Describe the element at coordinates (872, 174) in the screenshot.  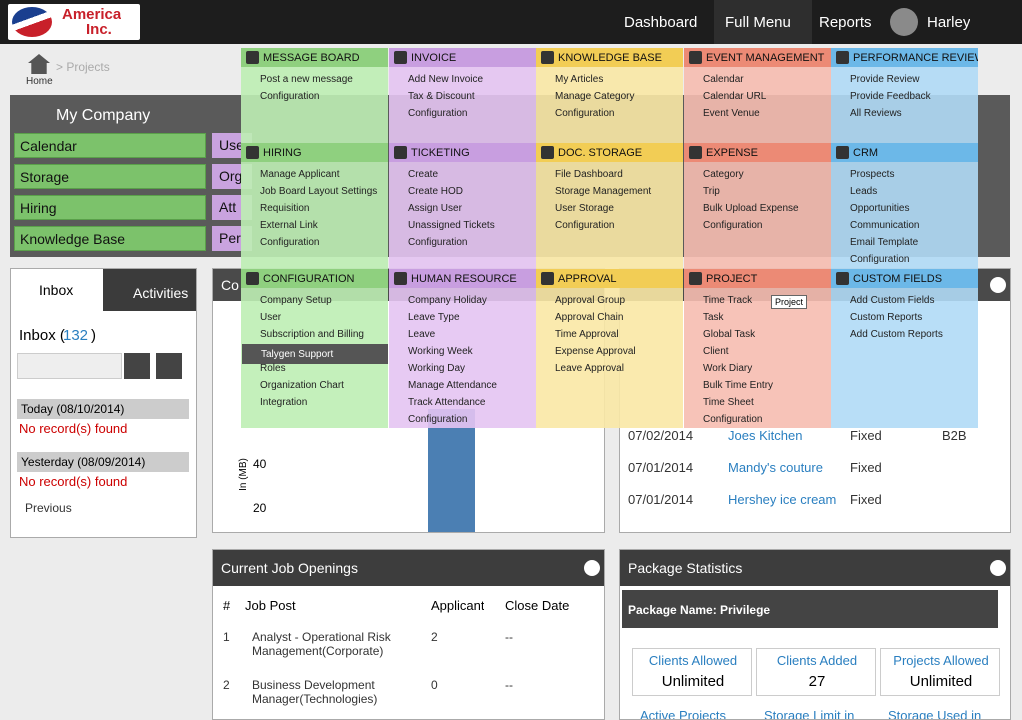
I see `menu-item: Prospects` at that location.